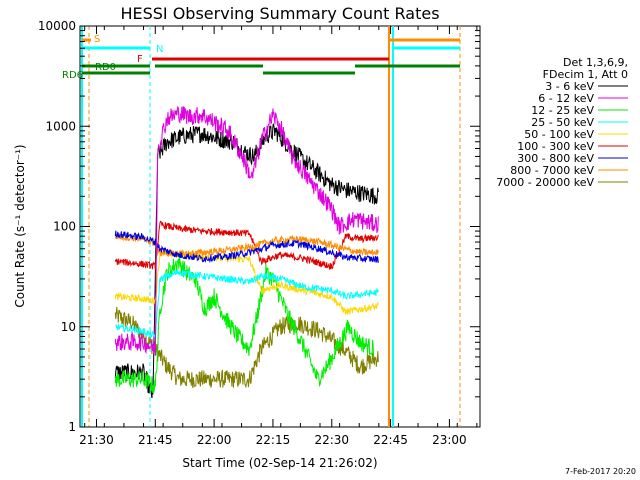 The height and width of the screenshot is (480, 640). What do you see at coordinates (246, 281) in the screenshot?
I see `series-line-50-100keV` at bounding box center [246, 281].